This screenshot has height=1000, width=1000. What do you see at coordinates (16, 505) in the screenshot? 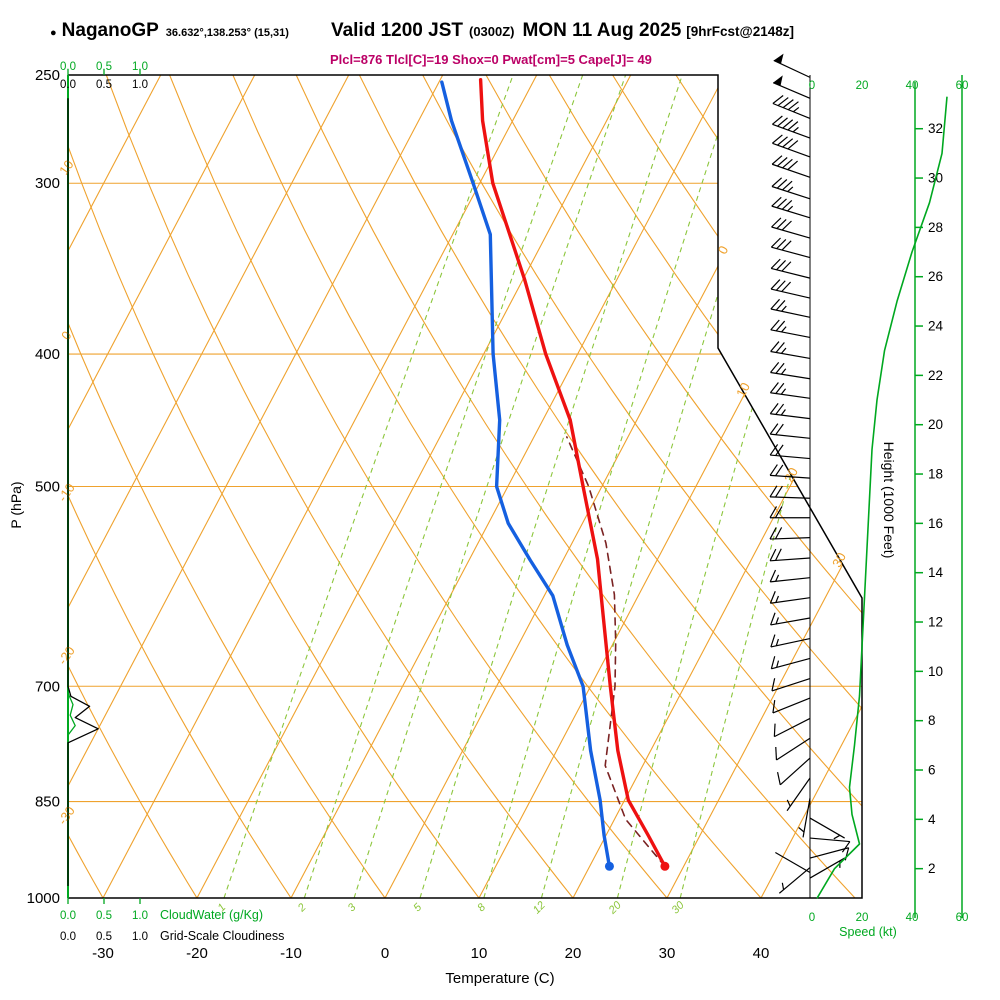
I see `pressure-axis-label: P (hPa)` at bounding box center [16, 505].